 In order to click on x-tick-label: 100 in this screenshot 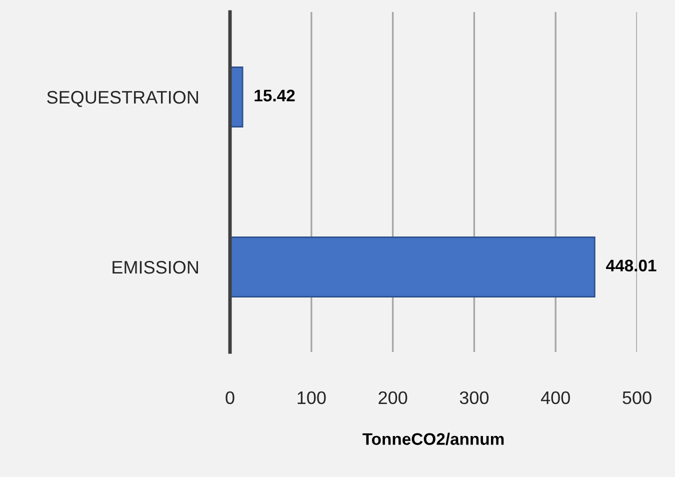, I will do `click(312, 397)`.